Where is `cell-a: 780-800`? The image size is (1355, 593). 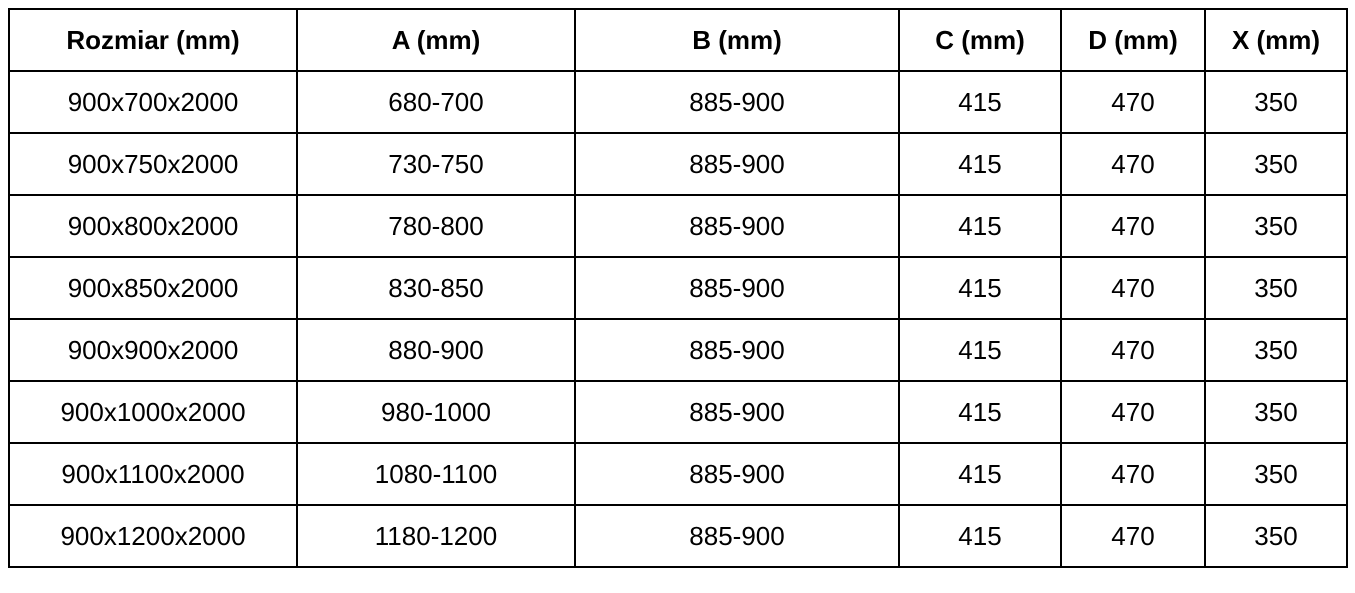 cell-a: 780-800 is located at coordinates (436, 226).